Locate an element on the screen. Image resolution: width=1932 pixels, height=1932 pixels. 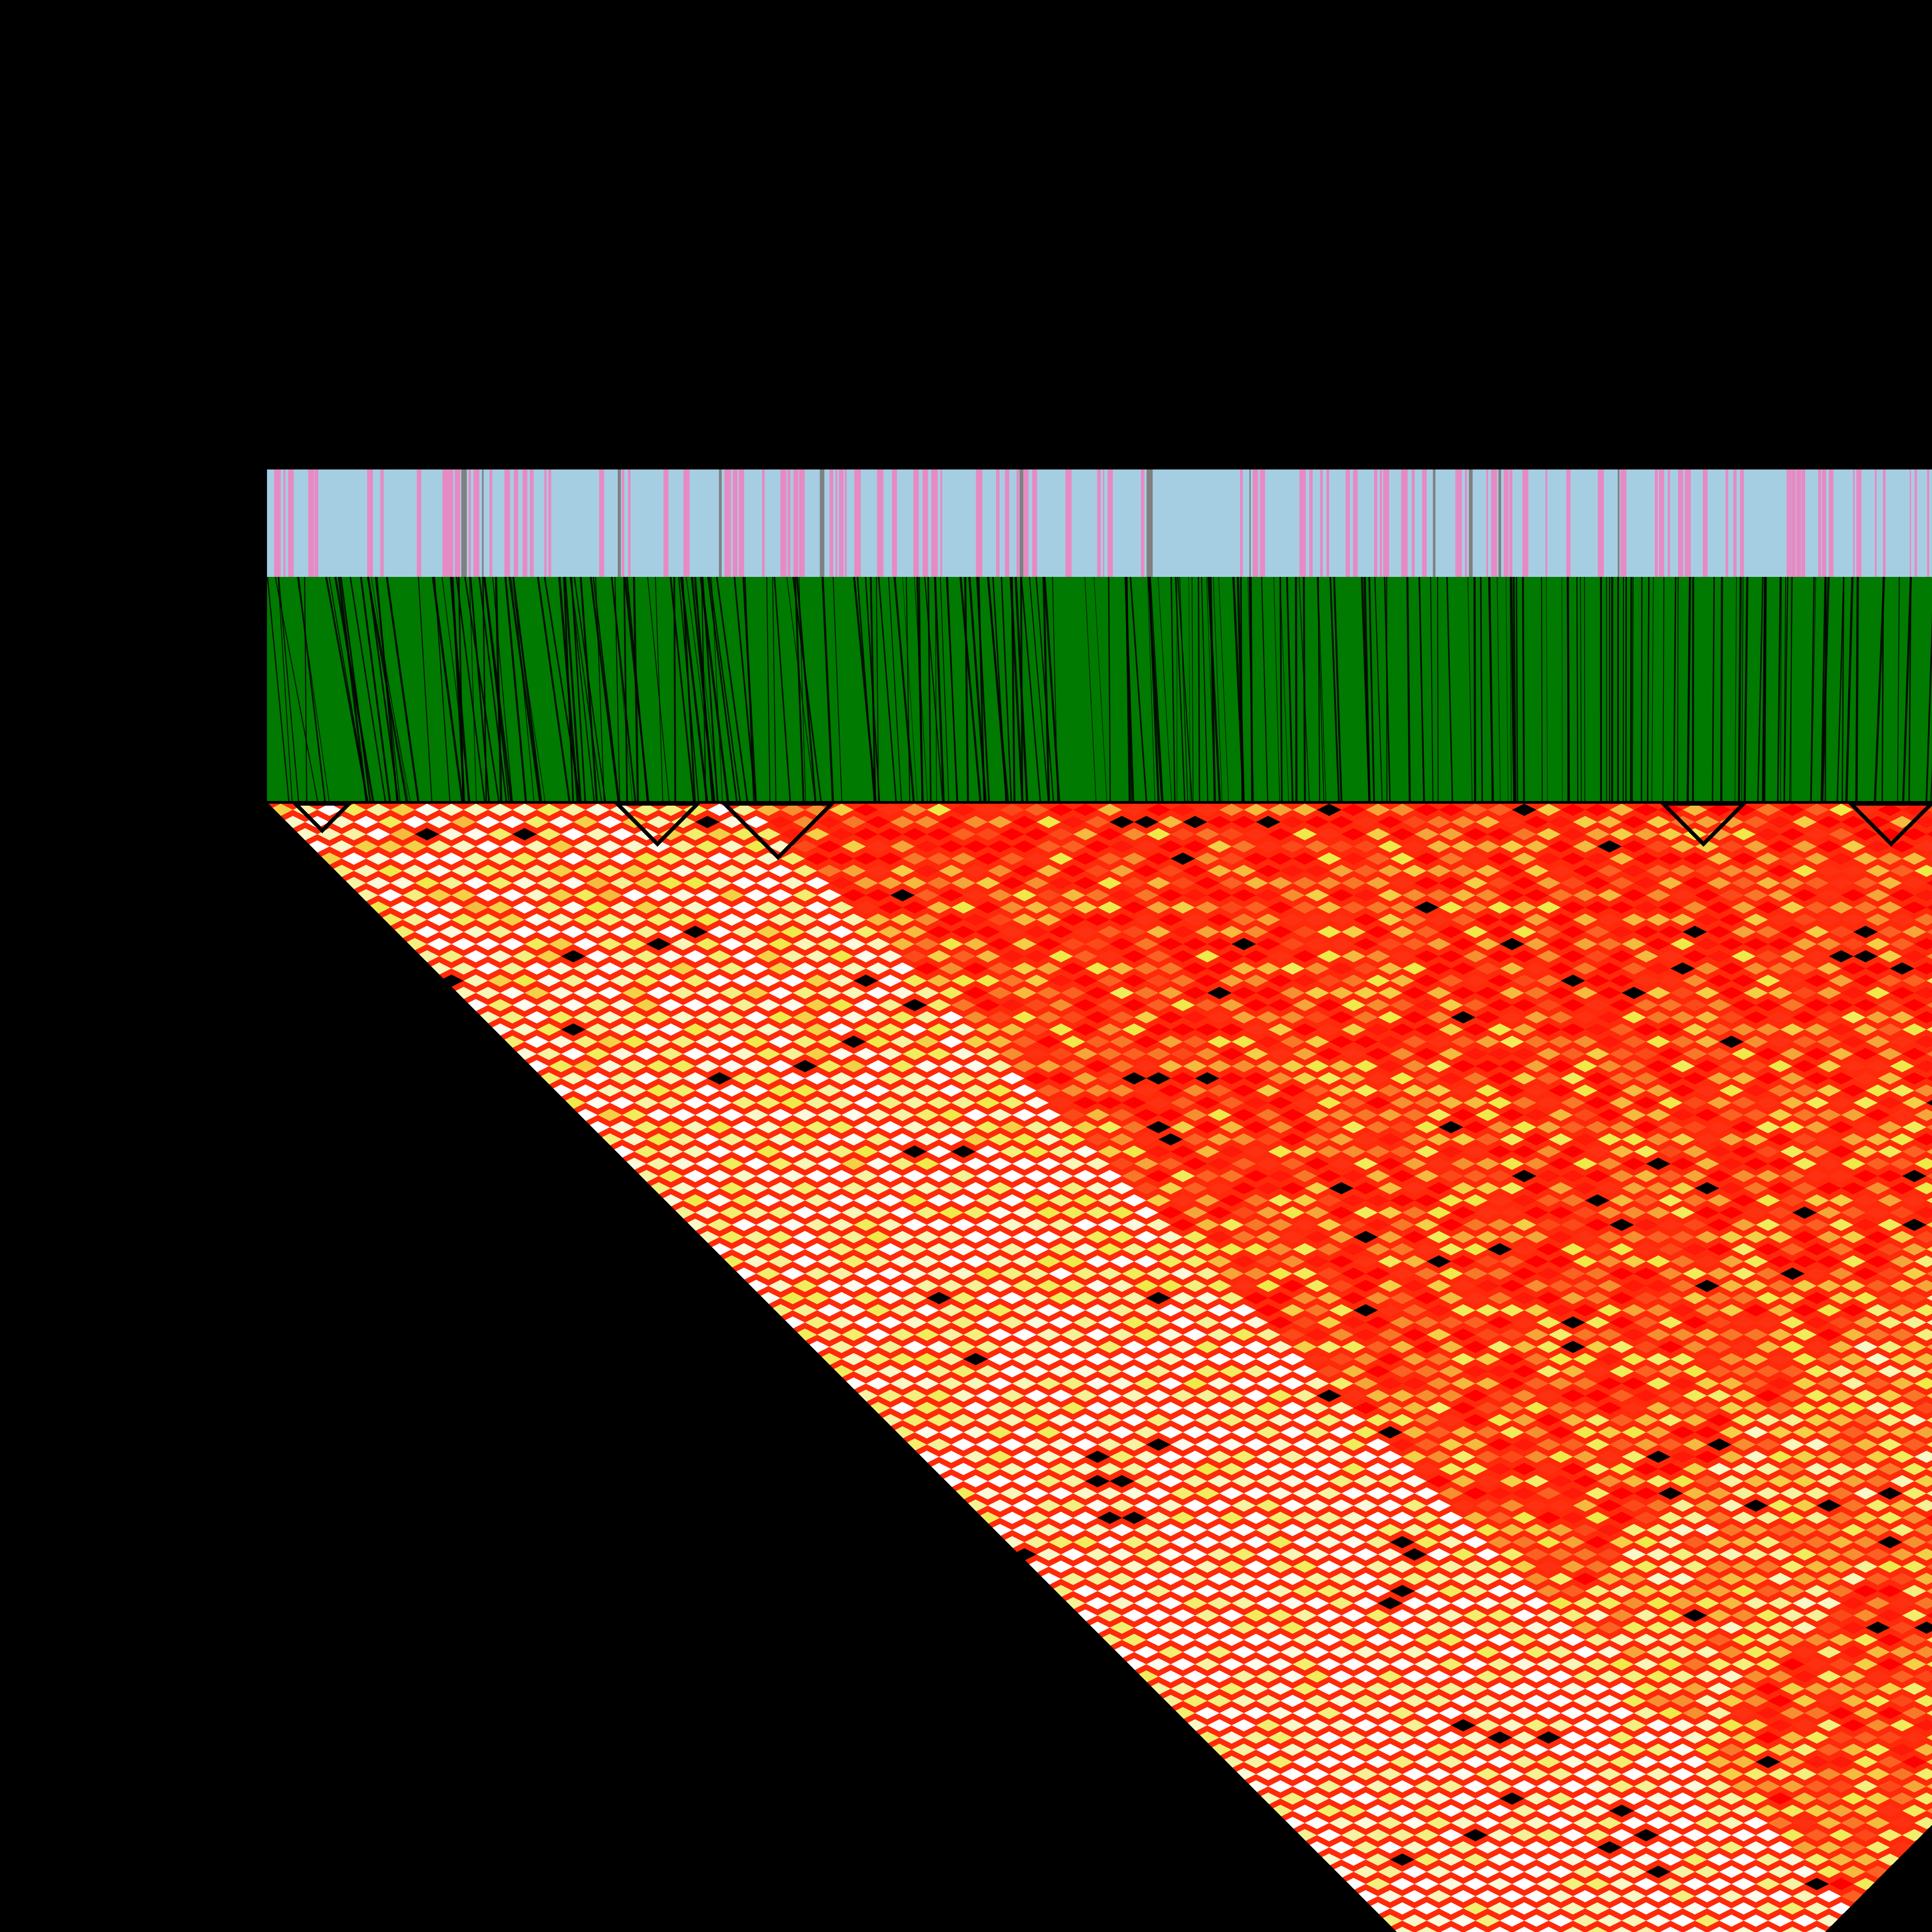
snp-position-connector-band is located at coordinates (1099, 690).